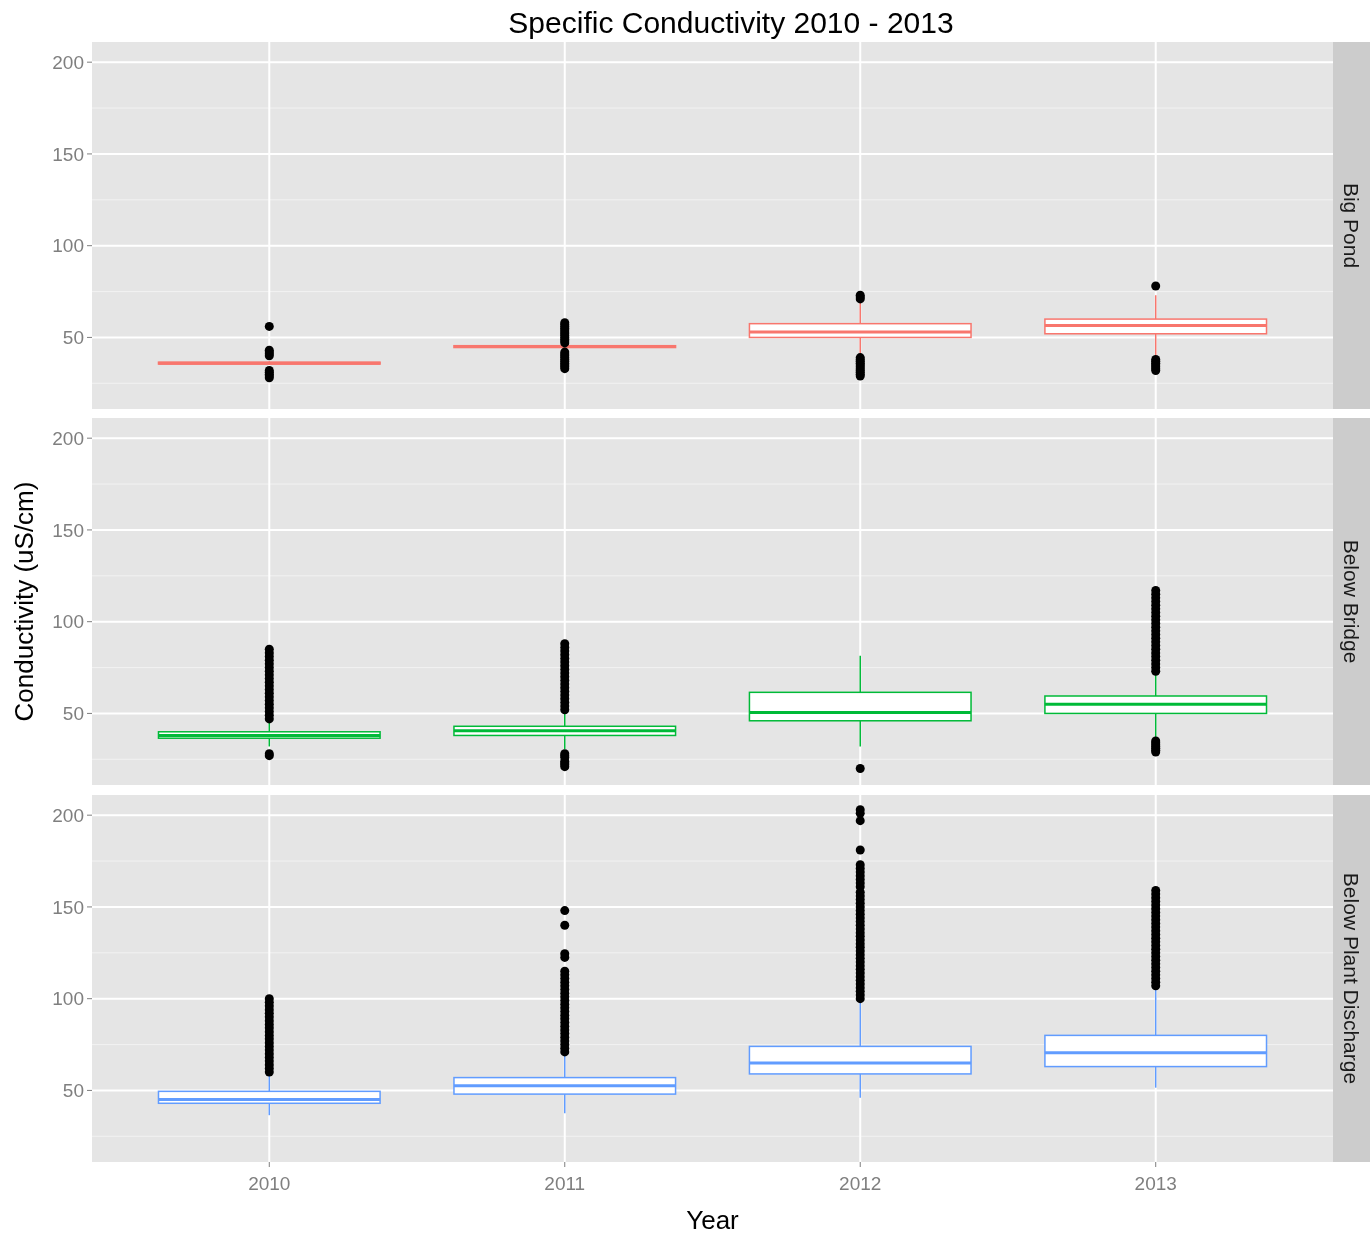 The width and height of the screenshot is (1370, 1236). Describe the element at coordinates (1352, 601) in the screenshot. I see `text: Below Bridge` at that location.